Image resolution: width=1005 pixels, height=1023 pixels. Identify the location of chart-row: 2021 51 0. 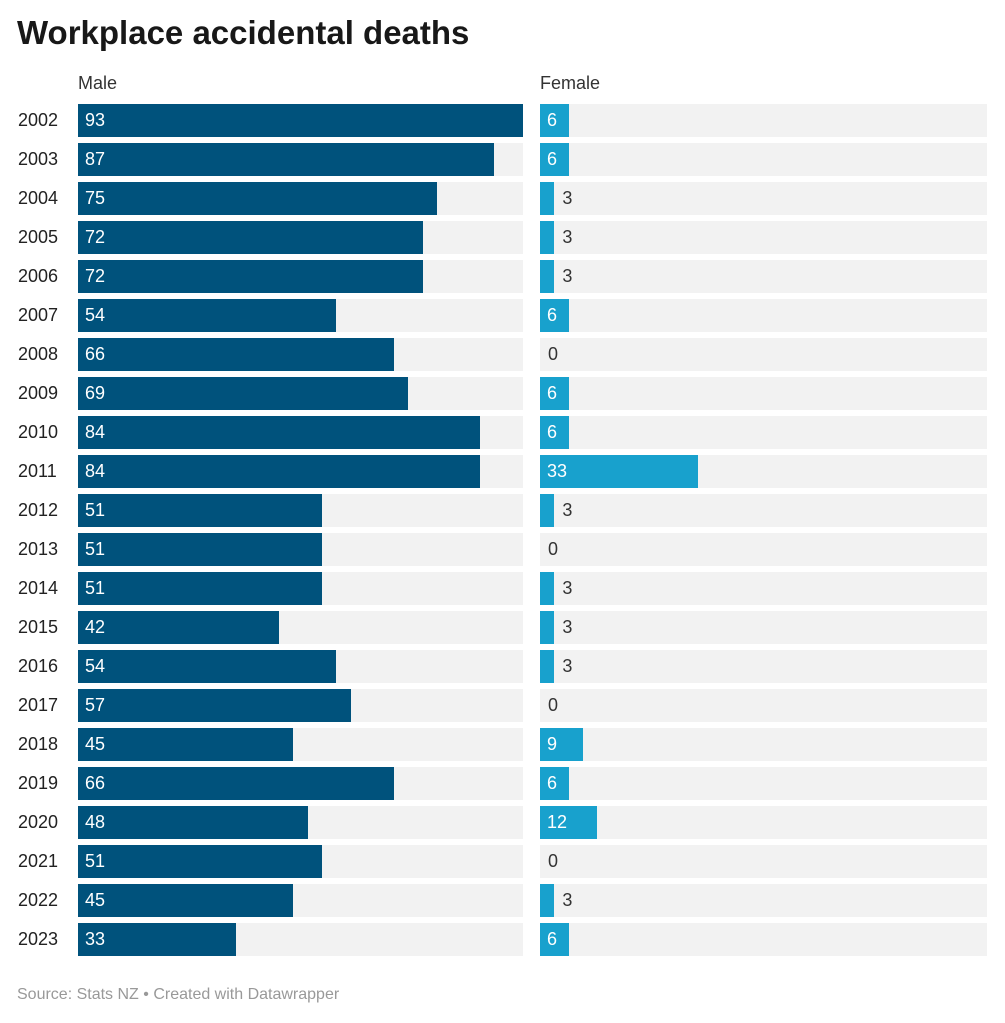
(502, 861).